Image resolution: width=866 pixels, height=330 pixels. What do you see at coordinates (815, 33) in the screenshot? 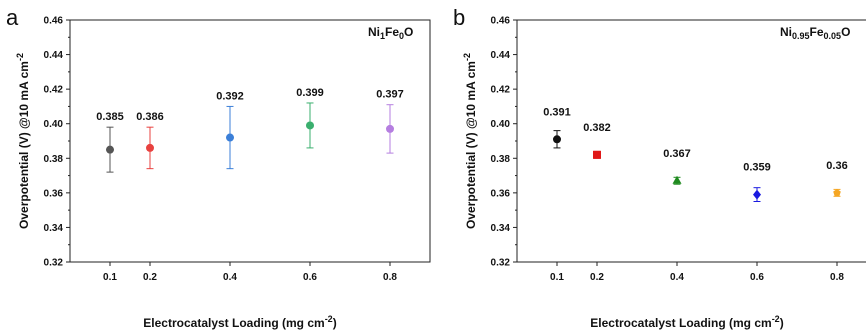
I see `sample-annotation: Ni0.95Fe0.05O` at bounding box center [815, 33].